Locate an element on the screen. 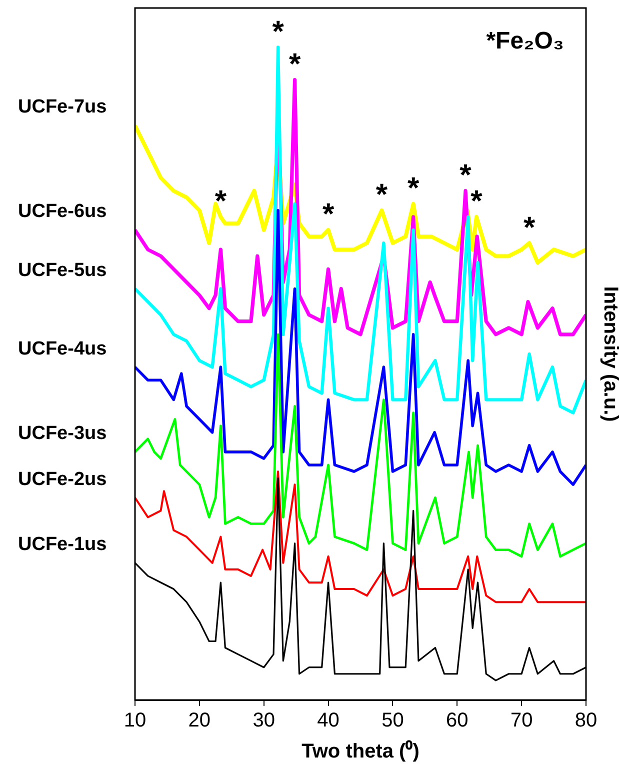 The width and height of the screenshot is (634, 772). y-axis-title: Intensity (a.u.) is located at coordinates (610, 354).